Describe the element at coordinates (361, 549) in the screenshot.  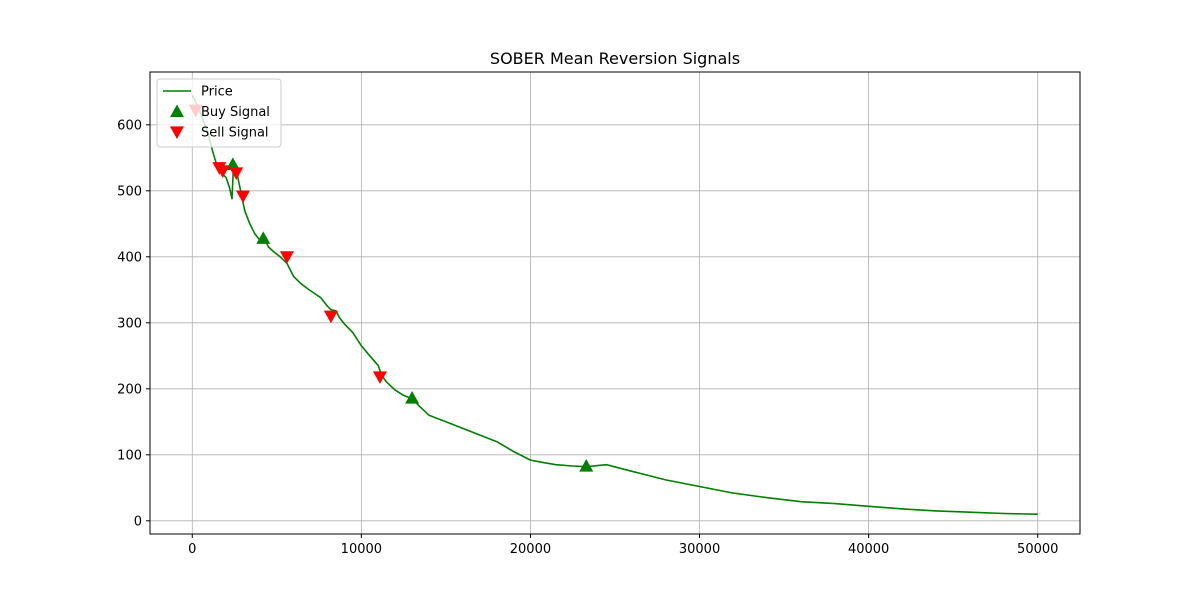
I see `x-tick-label: 10000` at that location.